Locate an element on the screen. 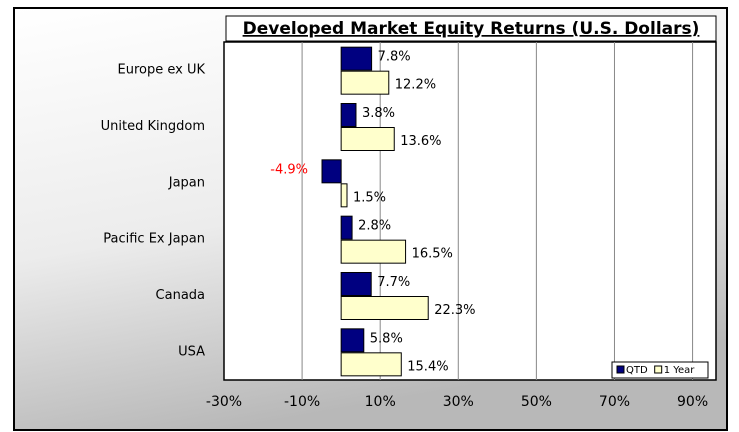 Image resolution: width=739 pixels, height=432 pixels. y-tick-label: Canada is located at coordinates (180, 295).